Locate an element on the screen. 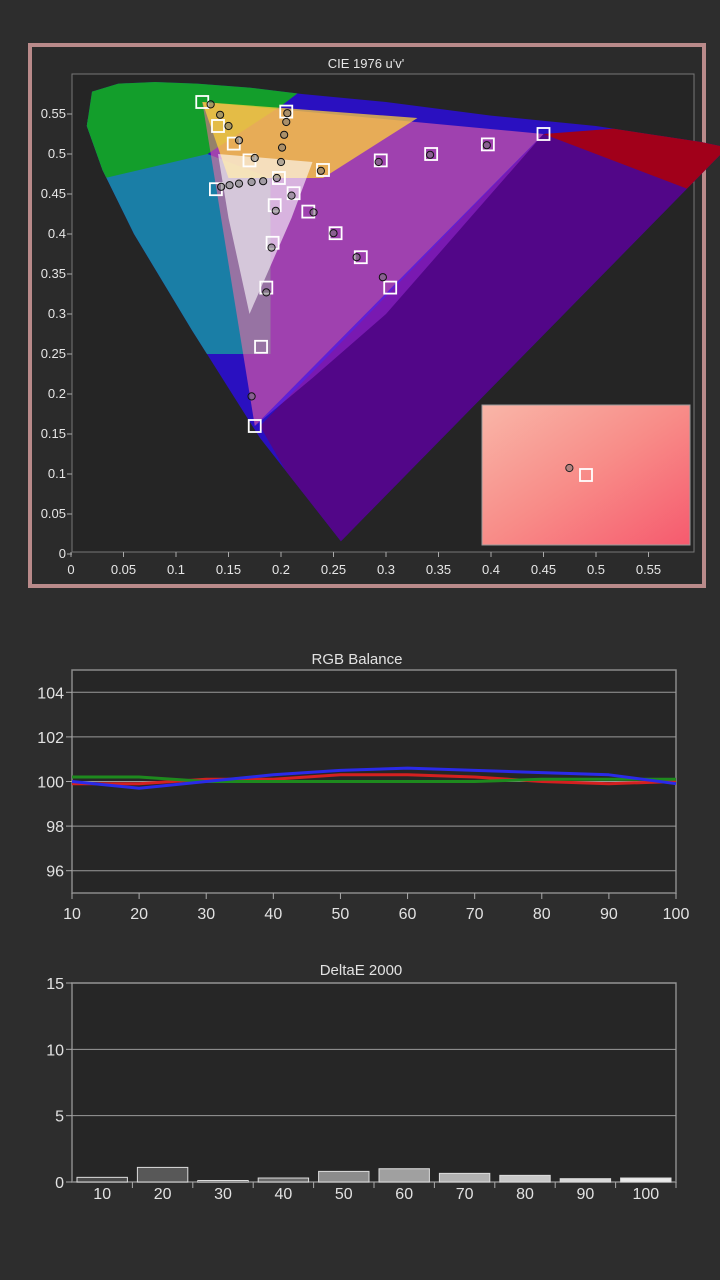 Image resolution: width=720 pixels, height=1280 pixels. cie-points is located at coordinates (373, 264).